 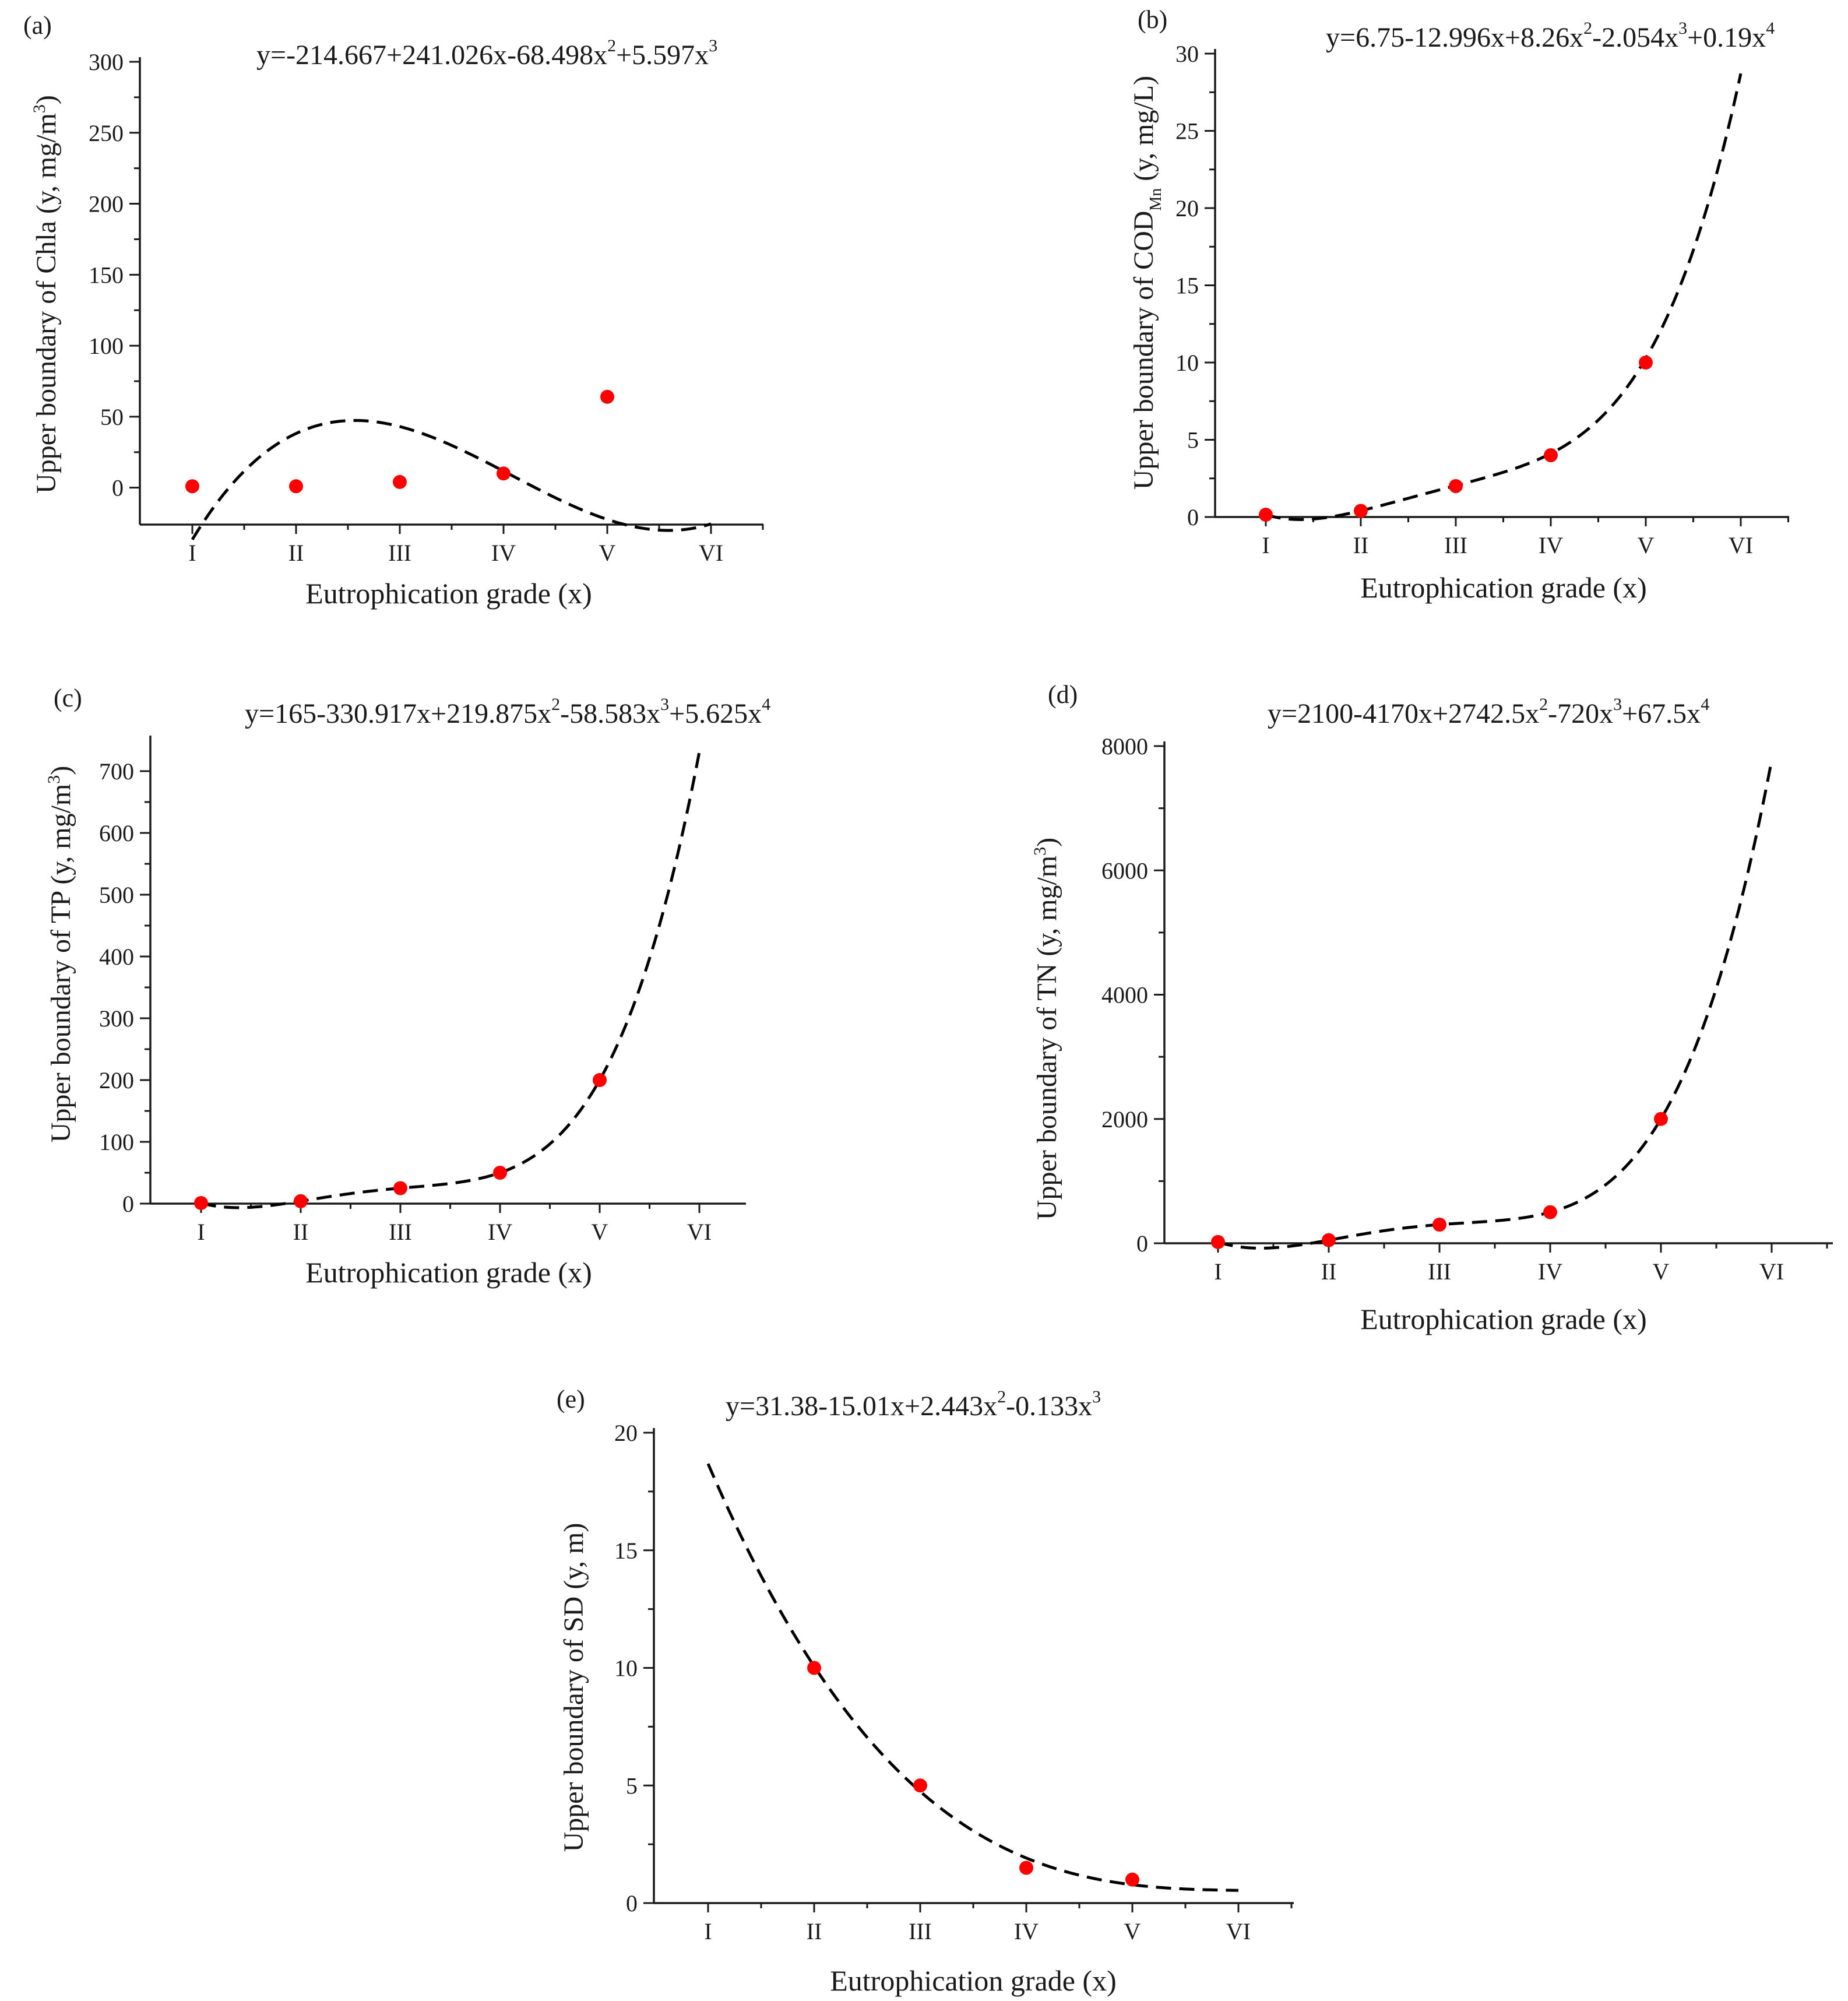 What do you see at coordinates (486, 53) in the screenshot?
I see `fit-equation: y=-214.667+241.026x-68.498x2+5.597x3` at bounding box center [486, 53].